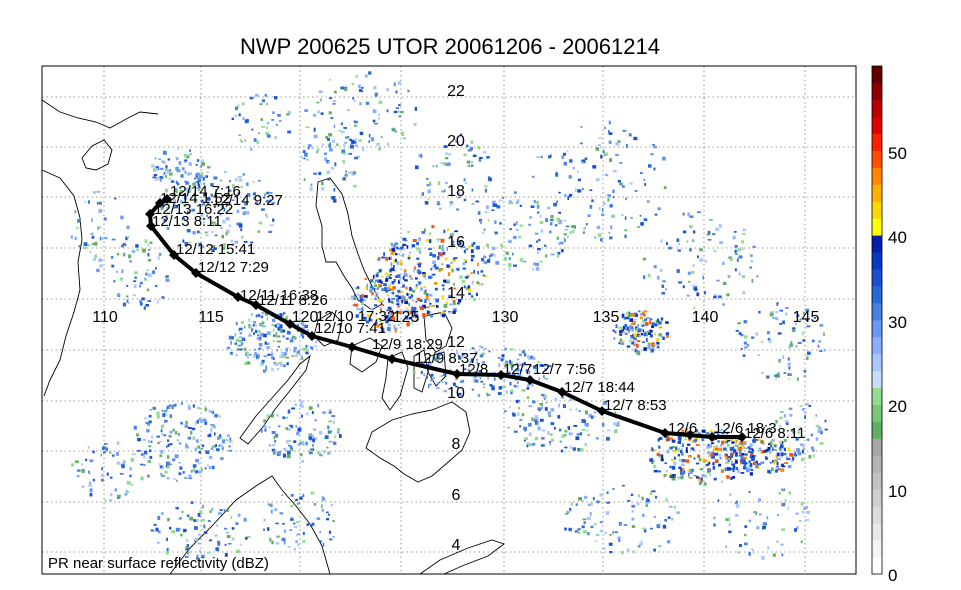 Image resolution: width=961 pixels, height=590 pixels. What do you see at coordinates (456, 342) in the screenshot?
I see `latitude-label: 12` at bounding box center [456, 342].